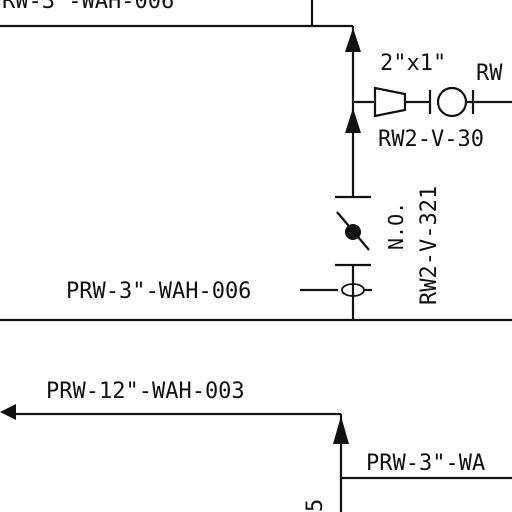 The height and width of the screenshot is (512, 512). Describe the element at coordinates (353, 232) in the screenshot. I see `butterfly-valve-icon` at that location.